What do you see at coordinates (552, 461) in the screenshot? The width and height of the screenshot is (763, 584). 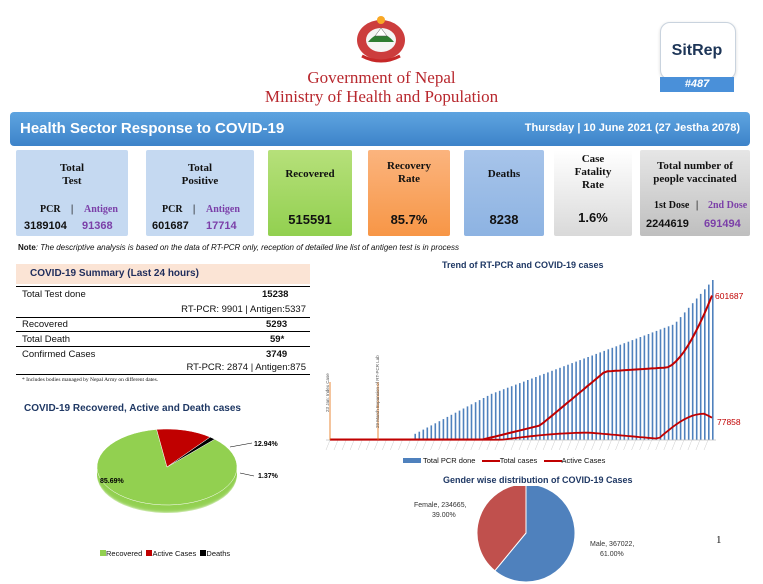 I see `legend-swatch-active` at bounding box center [552, 461].